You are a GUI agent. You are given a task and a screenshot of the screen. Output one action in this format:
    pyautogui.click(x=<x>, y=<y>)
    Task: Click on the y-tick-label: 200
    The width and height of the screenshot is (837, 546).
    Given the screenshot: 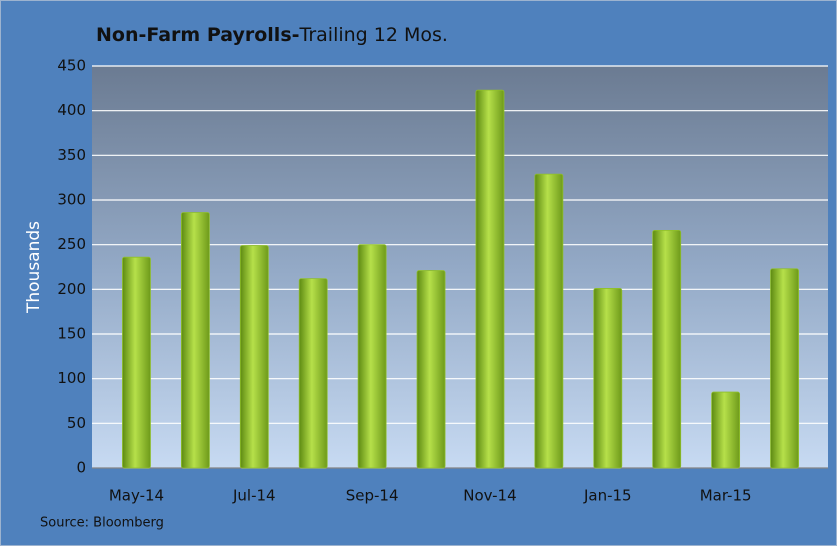 What is the action you would take?
    pyautogui.click(x=71, y=289)
    